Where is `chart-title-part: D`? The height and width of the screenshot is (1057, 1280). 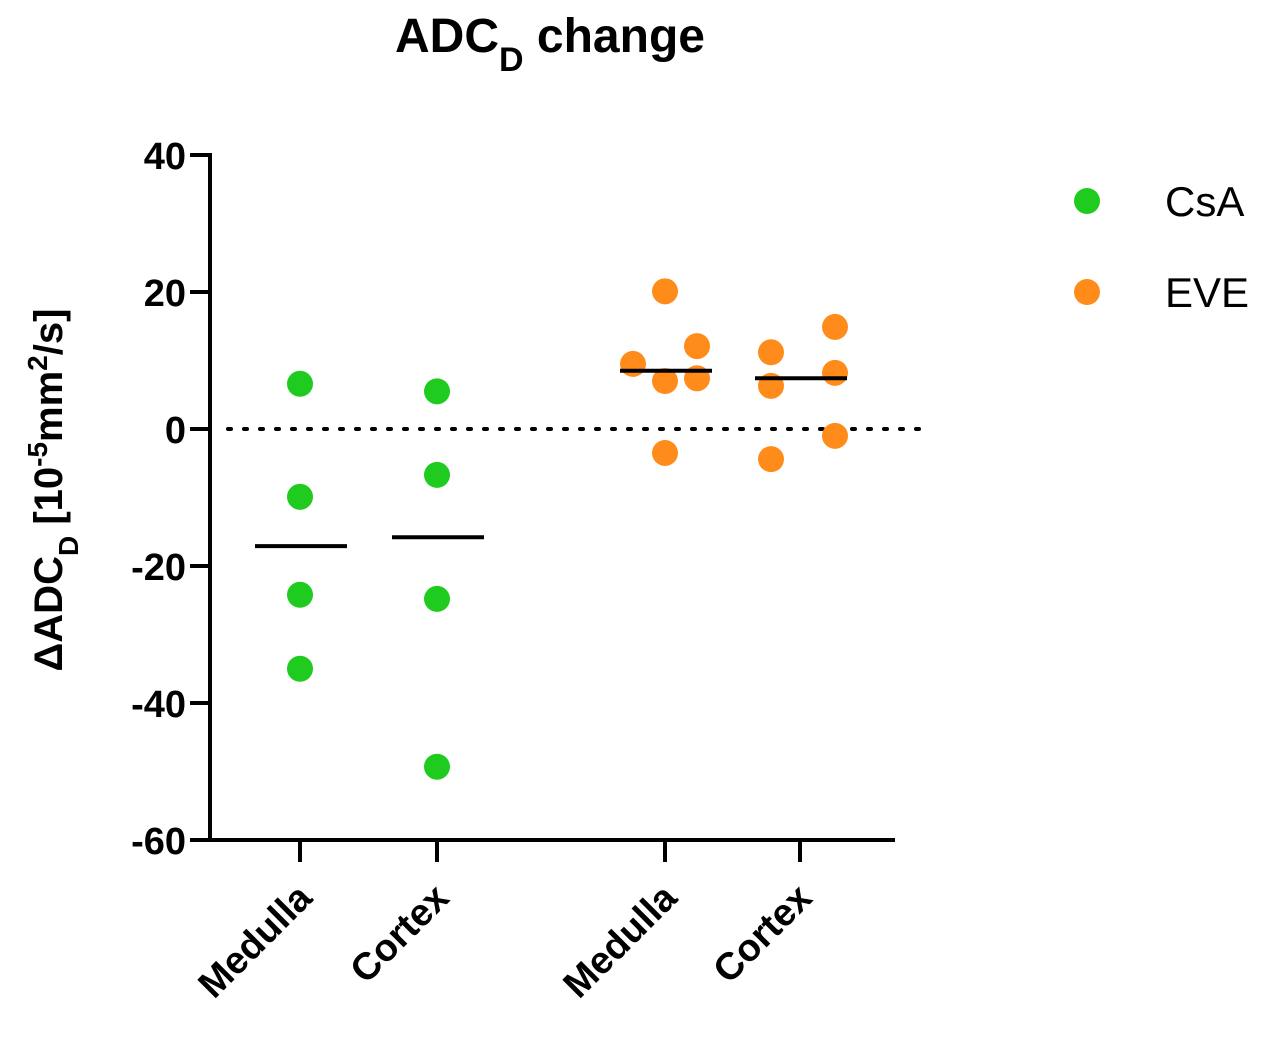
chart-title-part: D is located at coordinates (511, 60).